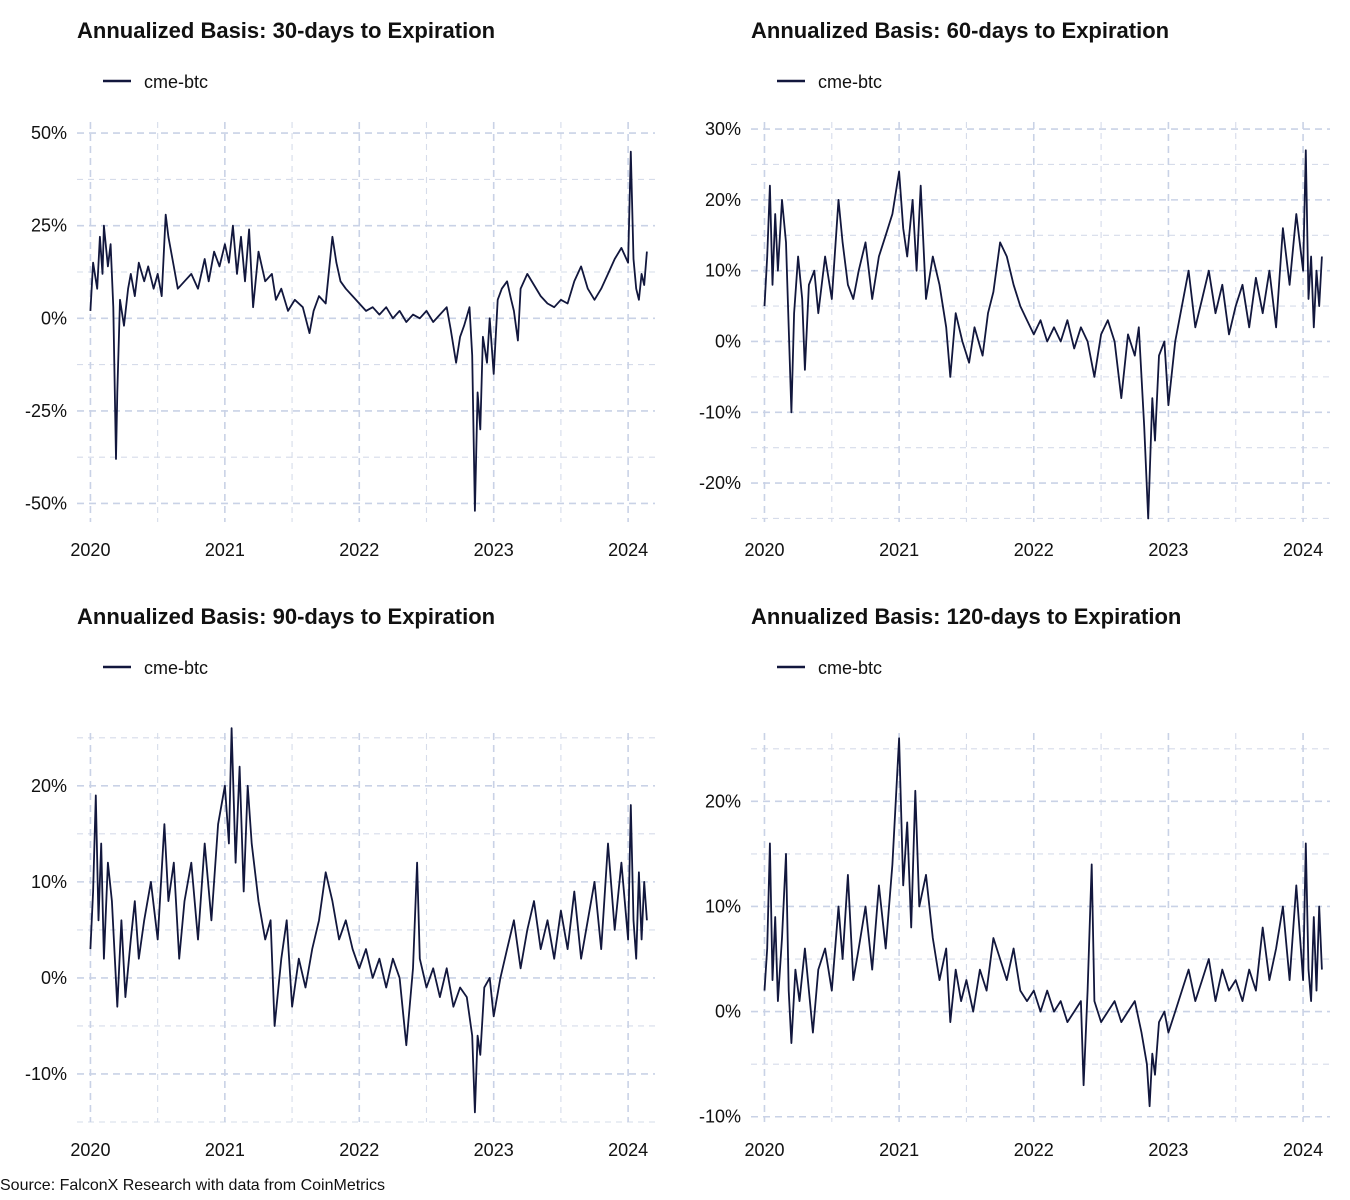 The width and height of the screenshot is (1350, 1200). I want to click on y-tick-label: 50%, so click(49, 133).